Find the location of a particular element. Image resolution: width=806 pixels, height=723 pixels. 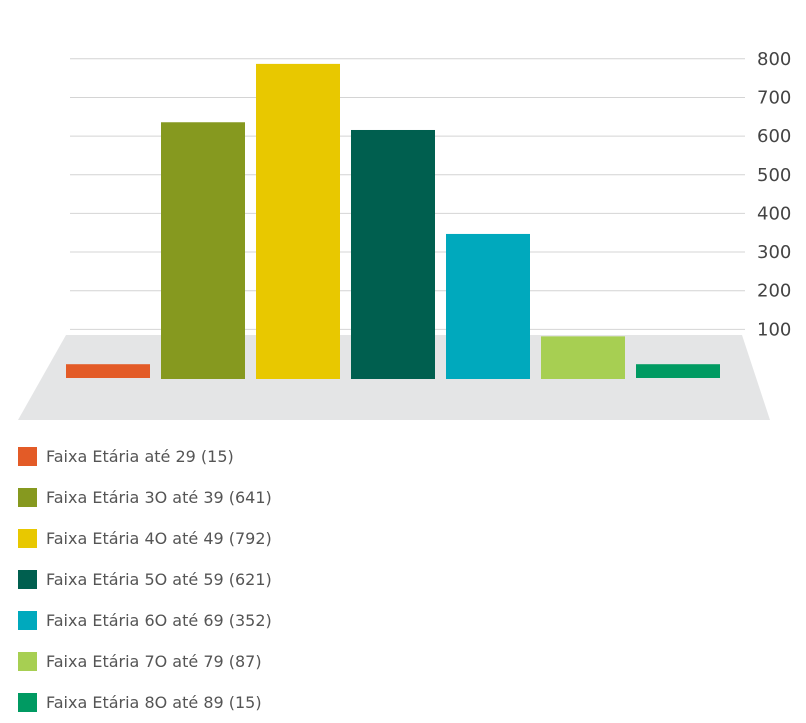

y-tick-label: 300 is located at coordinates (774, 252).